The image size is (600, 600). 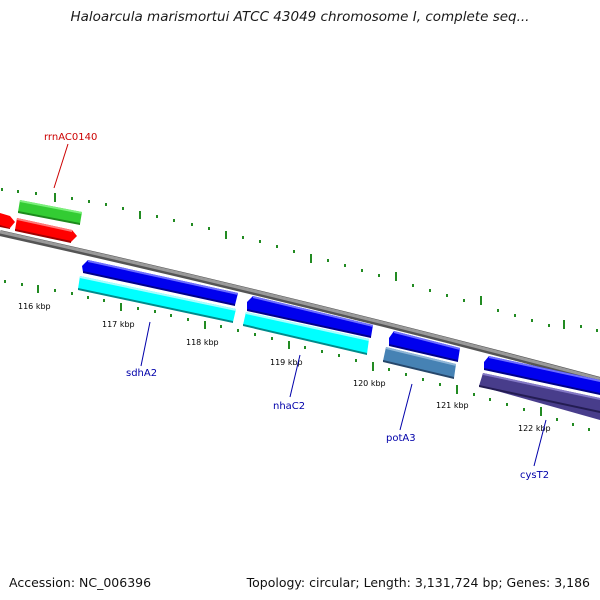 I want to click on gene-leader-cyst2, so click(x=540, y=443).